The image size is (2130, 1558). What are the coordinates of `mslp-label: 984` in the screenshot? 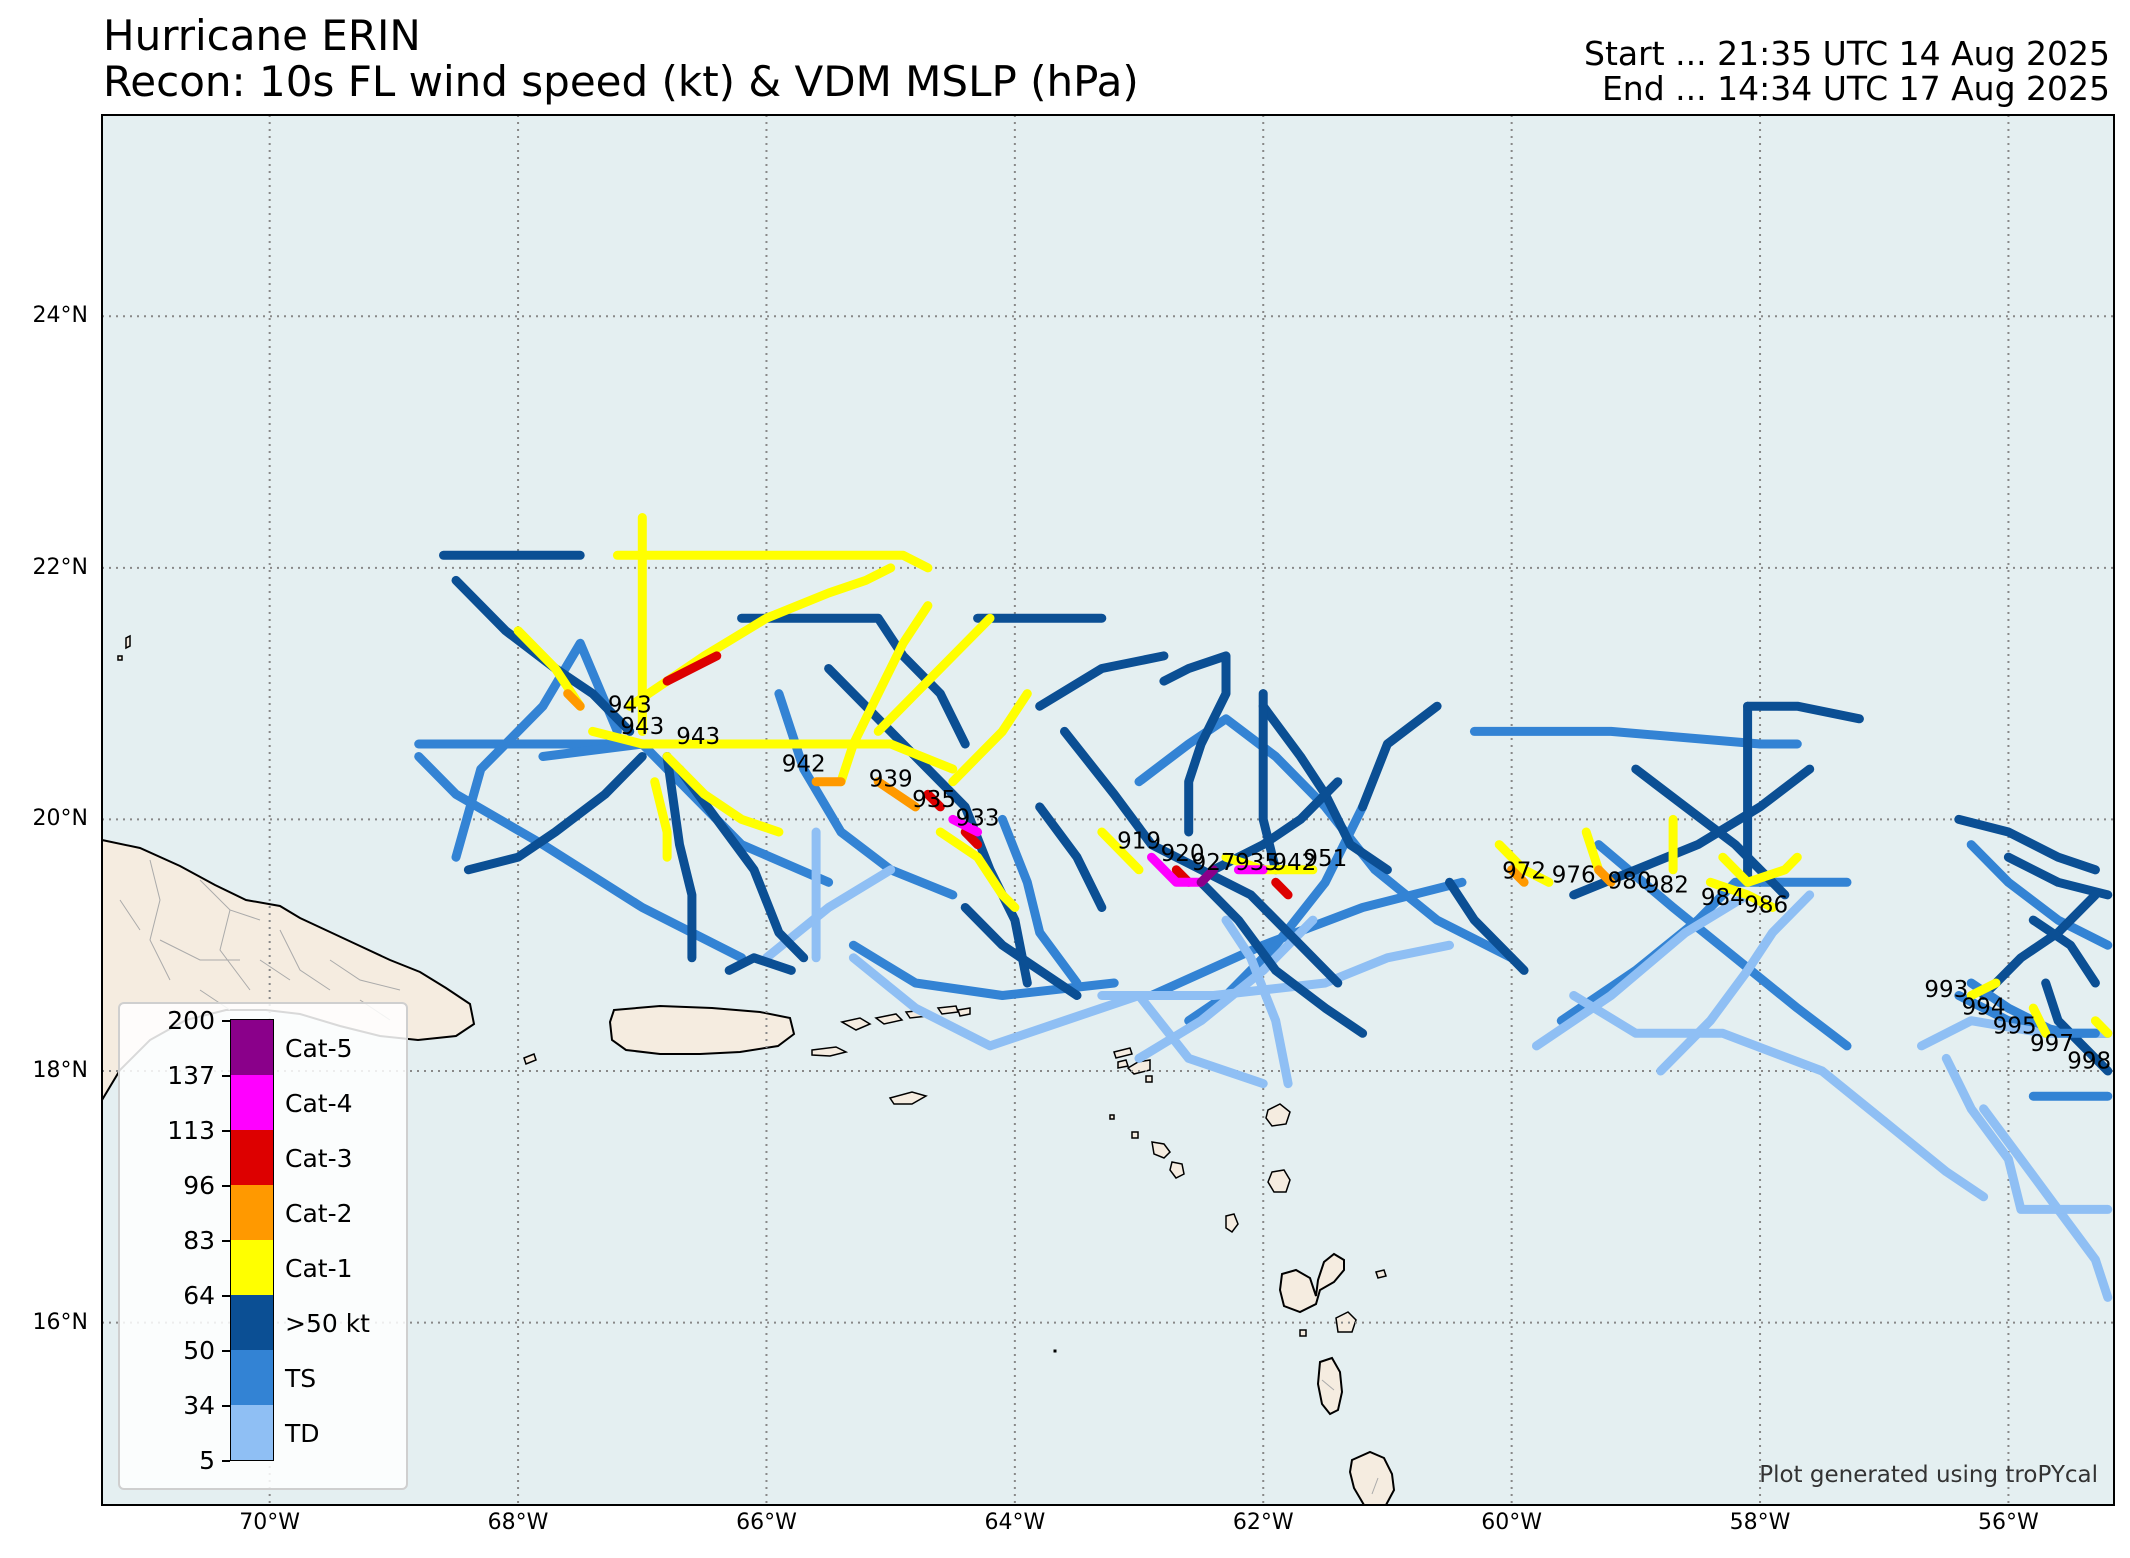 It's located at (1723, 898).